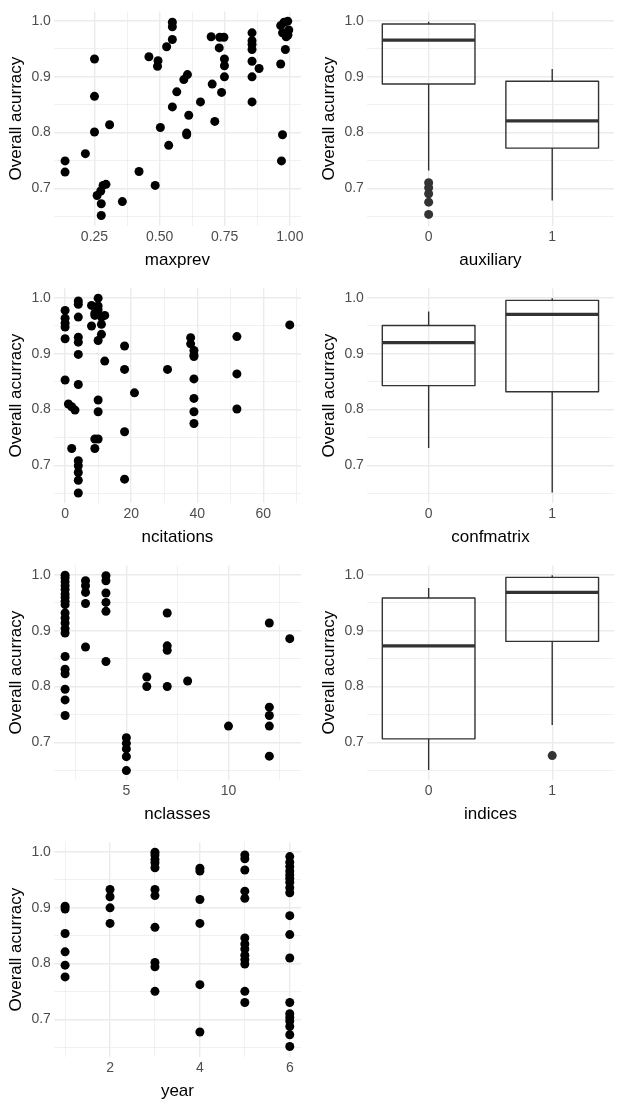 The width and height of the screenshot is (626, 1110). Describe the element at coordinates (290, 236) in the screenshot. I see `x-tick-label: 1.00` at that location.